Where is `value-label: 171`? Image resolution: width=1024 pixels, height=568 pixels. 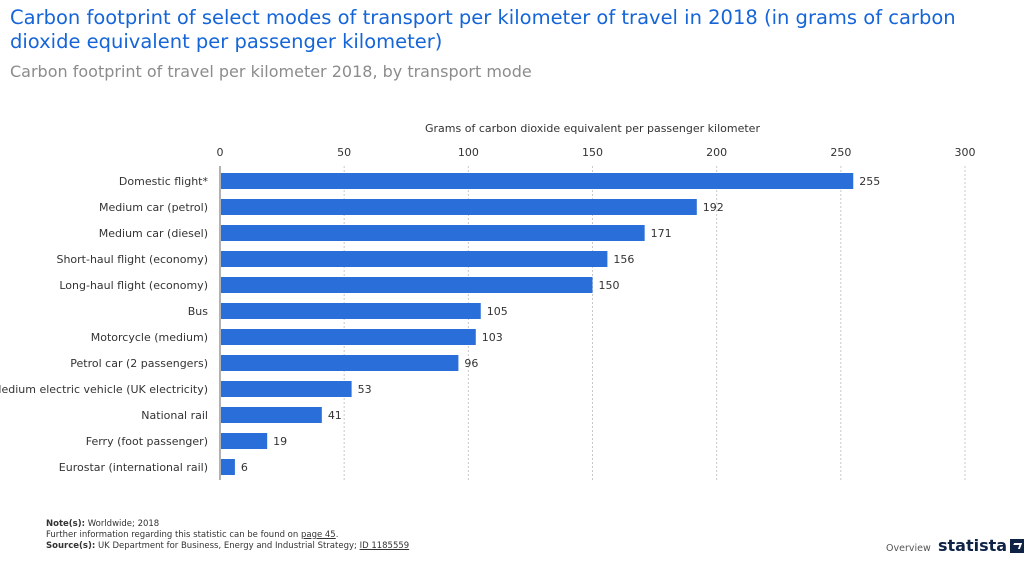 value-label: 171 is located at coordinates (661, 233).